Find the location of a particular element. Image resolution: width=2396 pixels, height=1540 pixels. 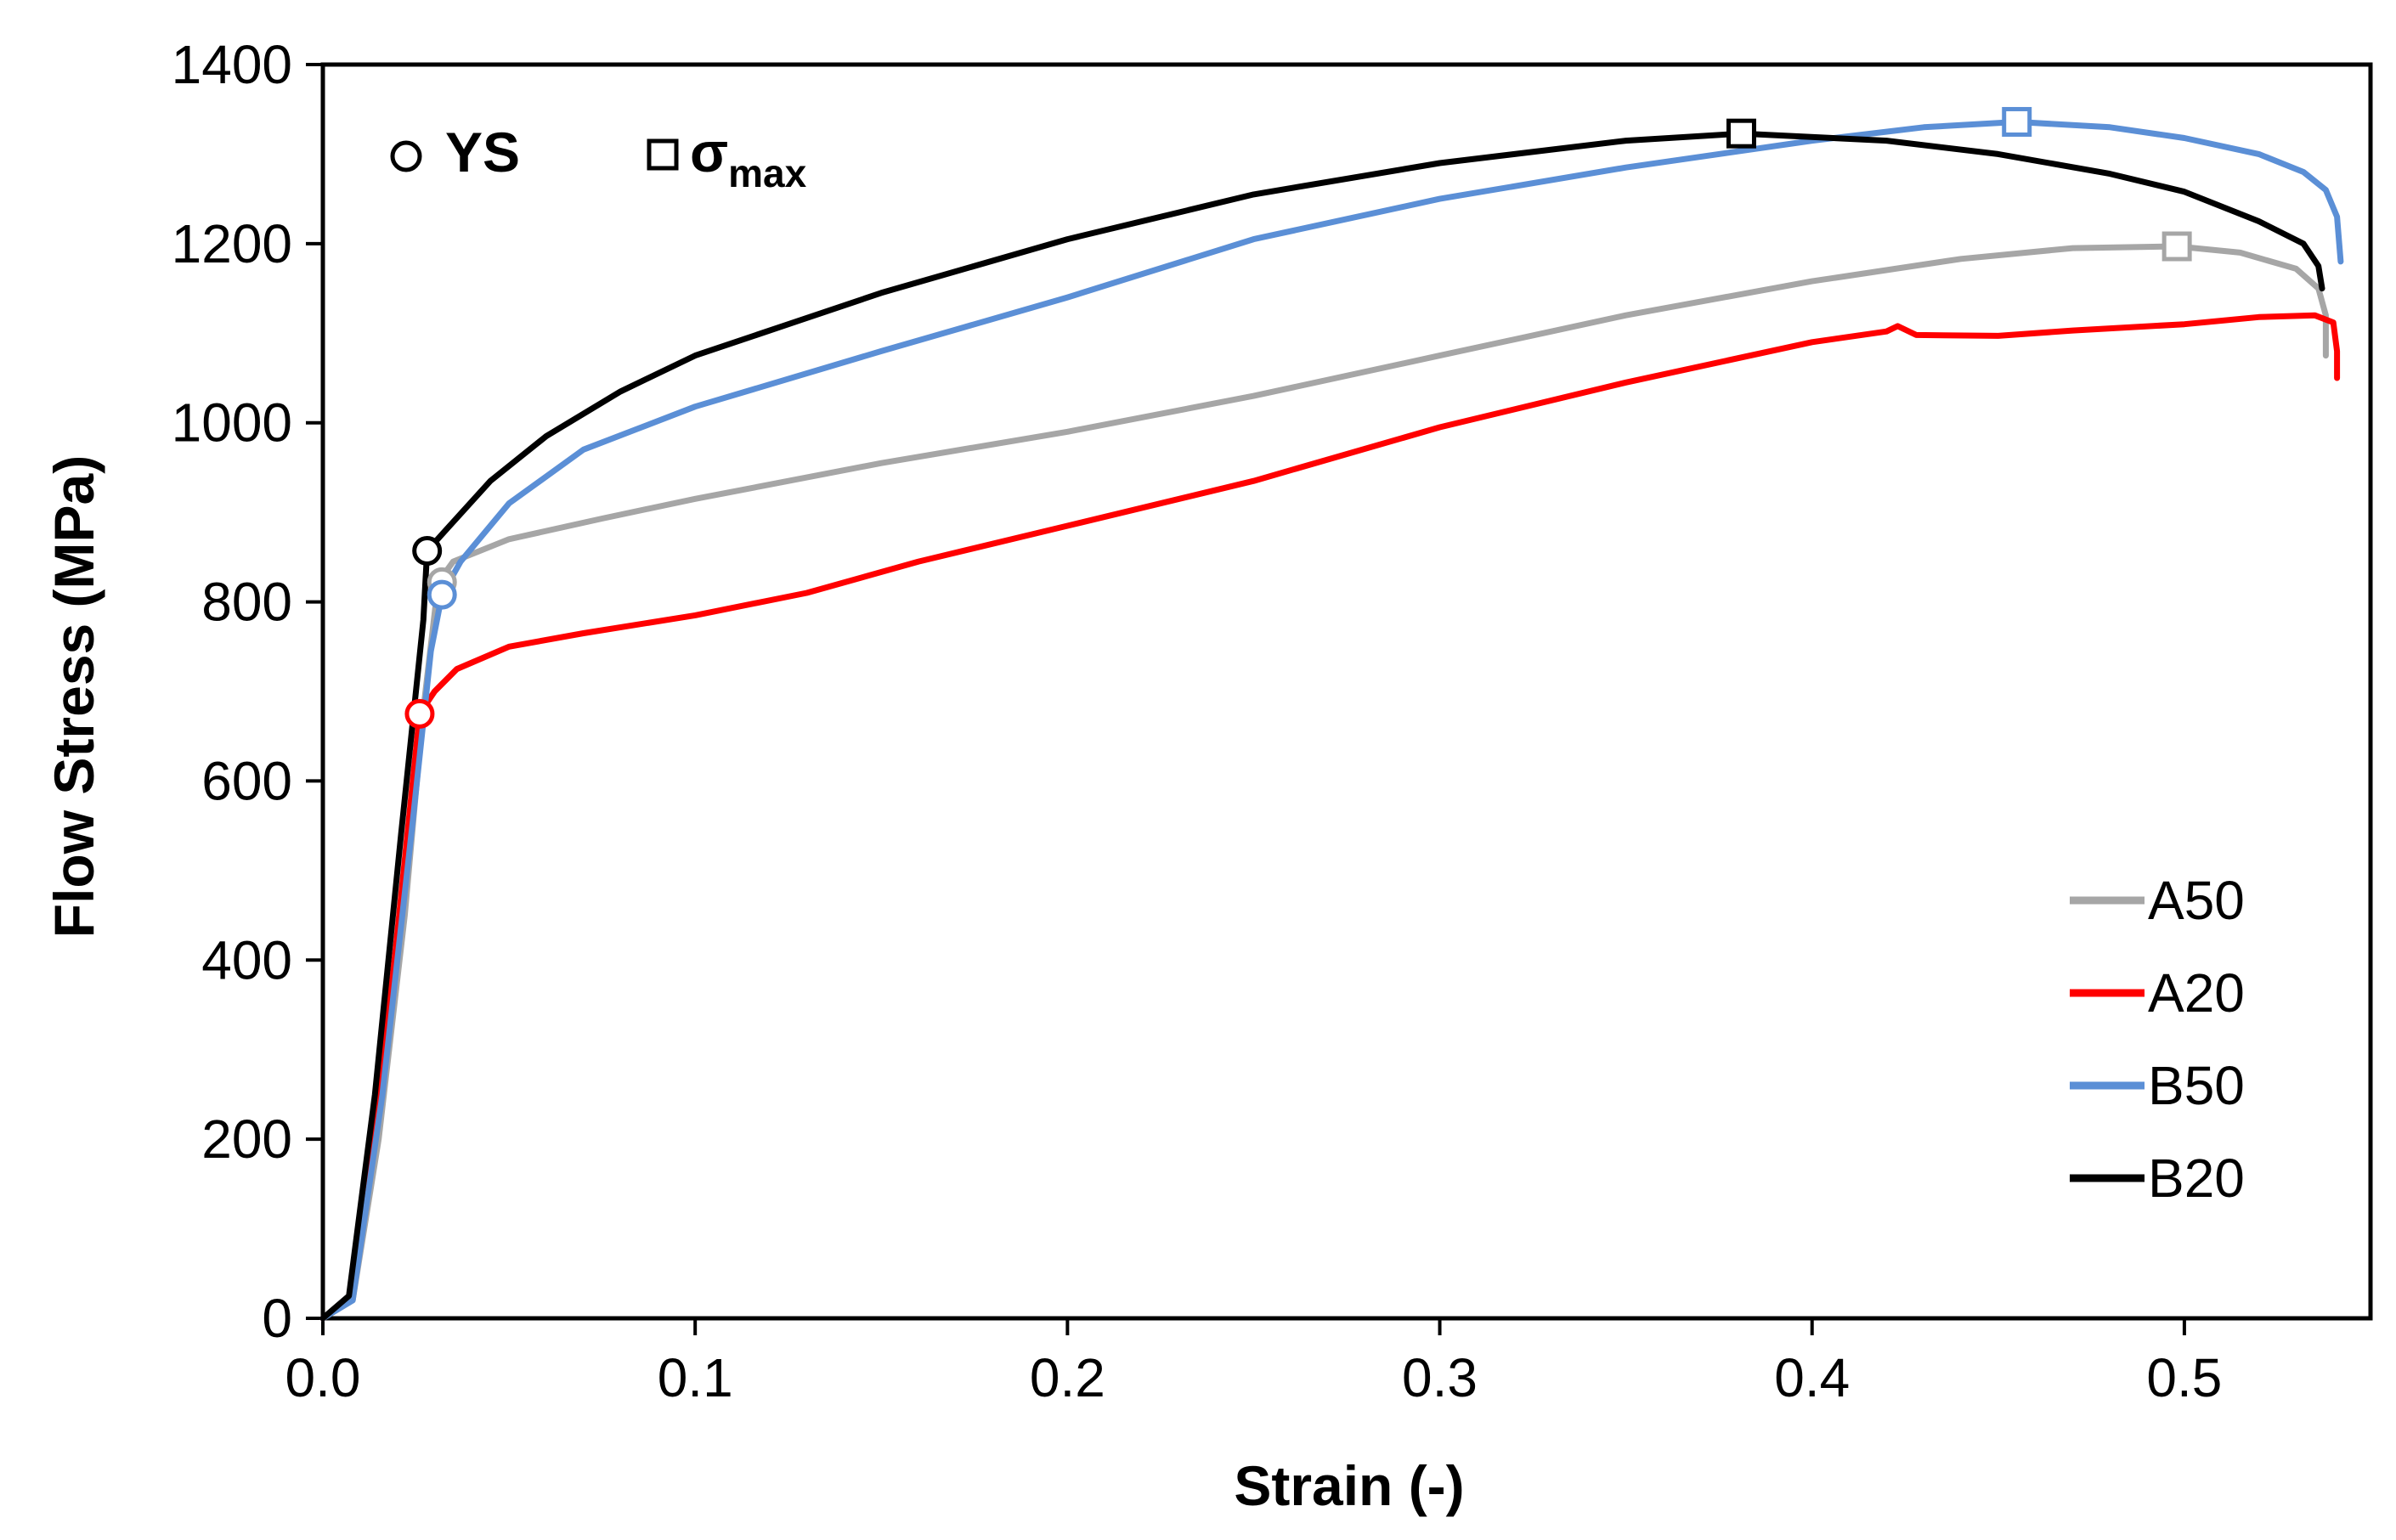

smax-legend-label: σmax is located at coordinates (748, 158).